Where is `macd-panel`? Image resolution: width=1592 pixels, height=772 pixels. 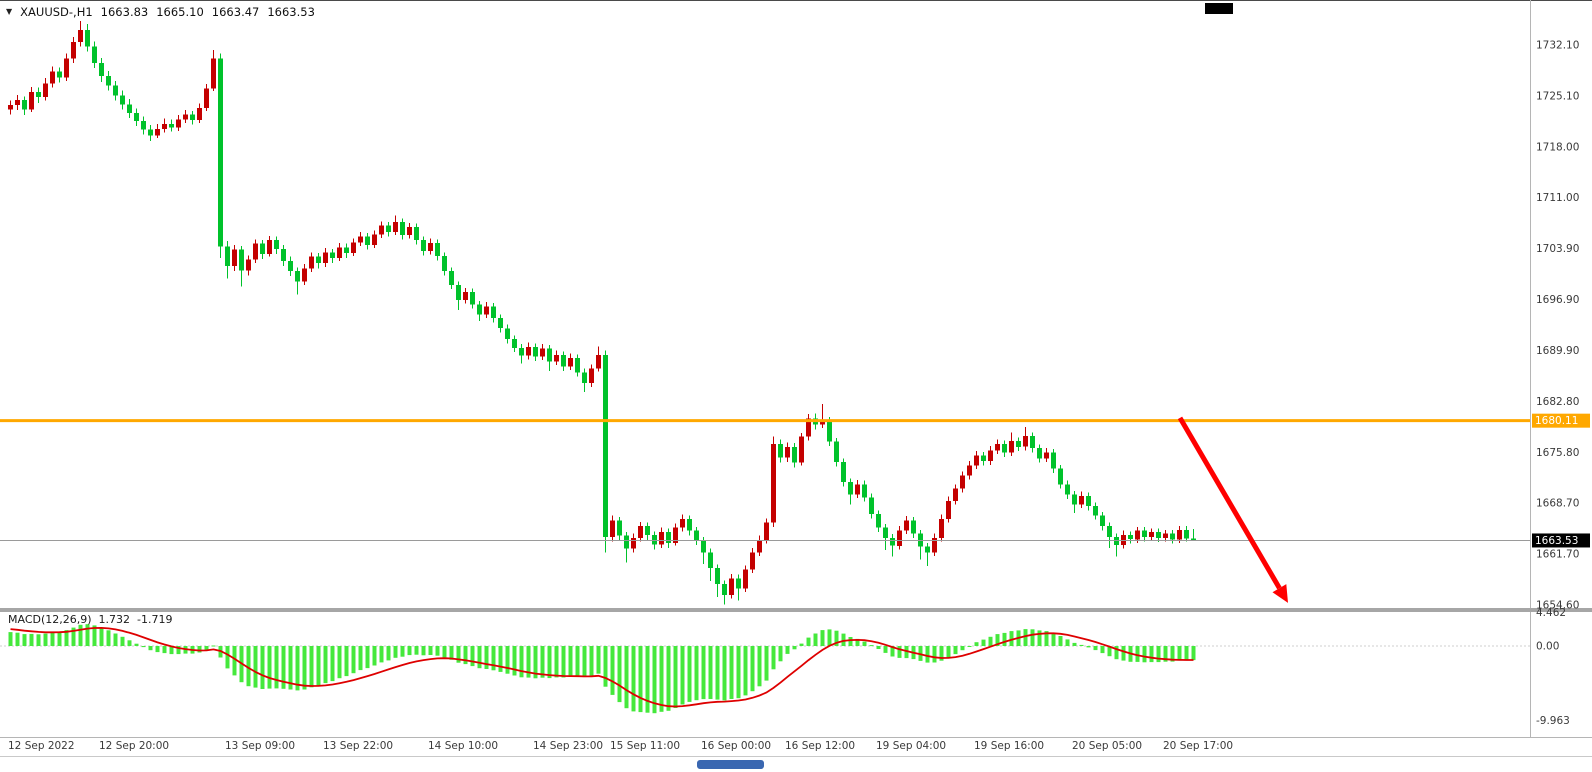
macd-panel is located at coordinates (765, 669).